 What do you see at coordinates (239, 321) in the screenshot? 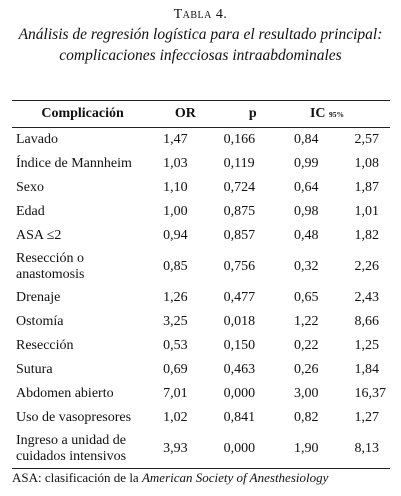
I see `cell-p: 0,018` at bounding box center [239, 321].